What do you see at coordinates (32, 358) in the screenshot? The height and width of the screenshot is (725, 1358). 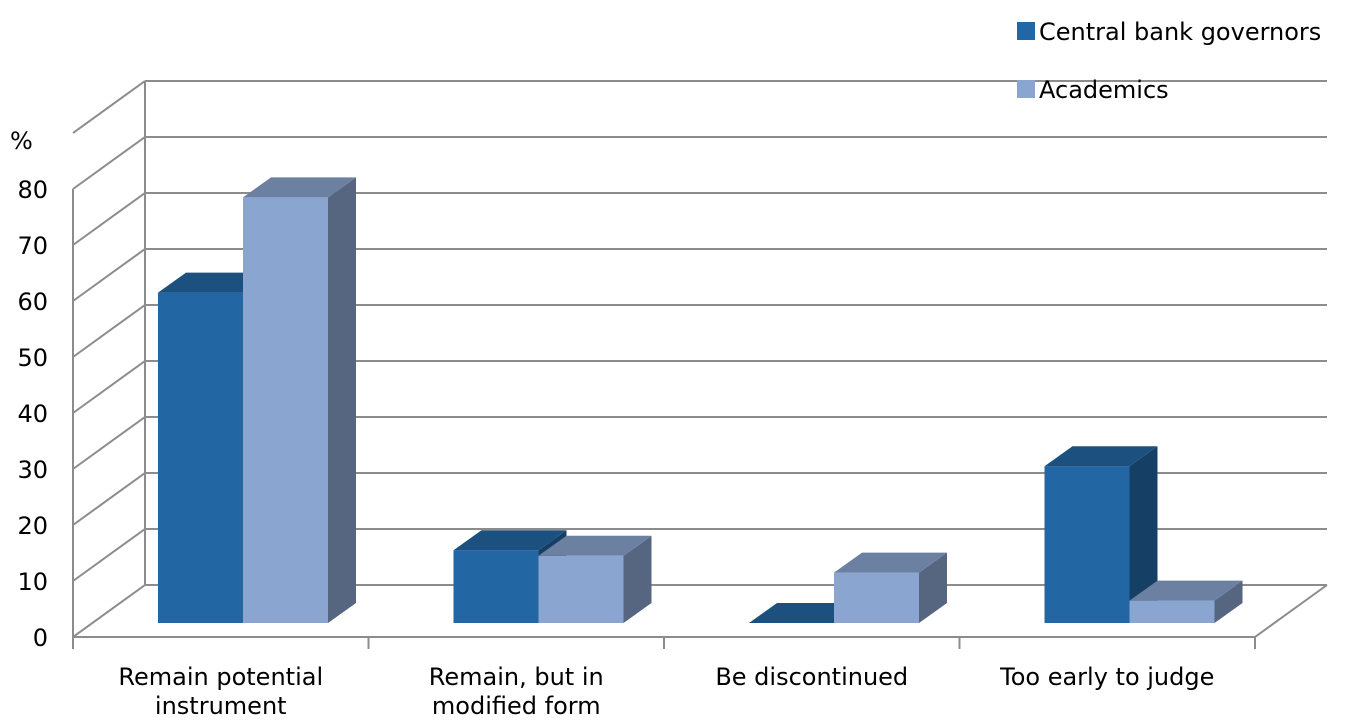 I see `y-tick-label: 50` at bounding box center [32, 358].